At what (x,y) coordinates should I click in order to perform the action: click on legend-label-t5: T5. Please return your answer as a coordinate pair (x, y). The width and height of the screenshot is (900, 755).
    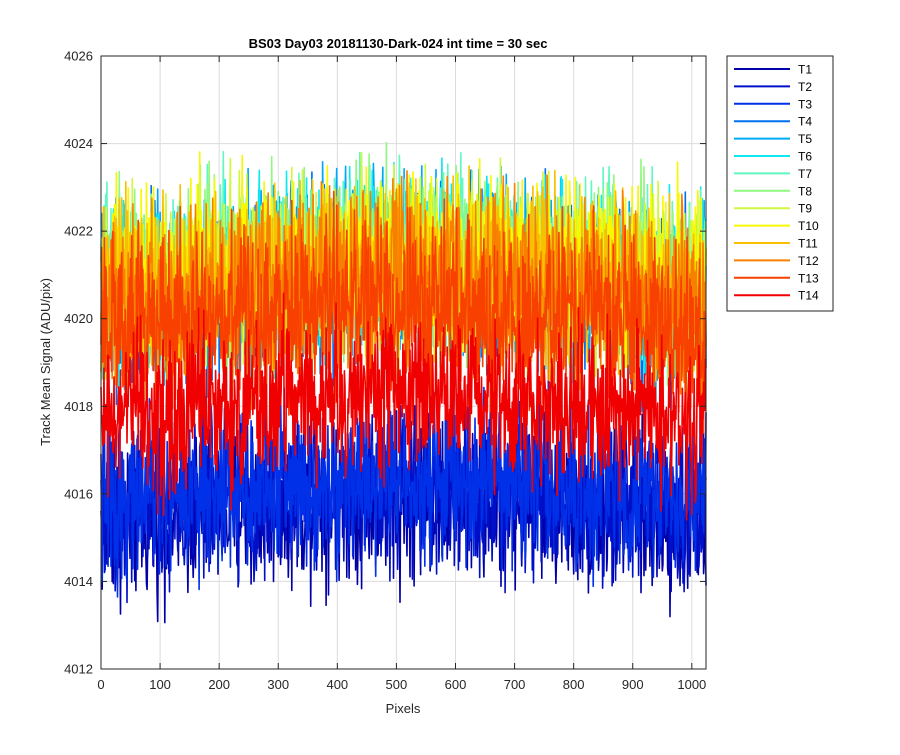
    Looking at the image, I should click on (805, 139).